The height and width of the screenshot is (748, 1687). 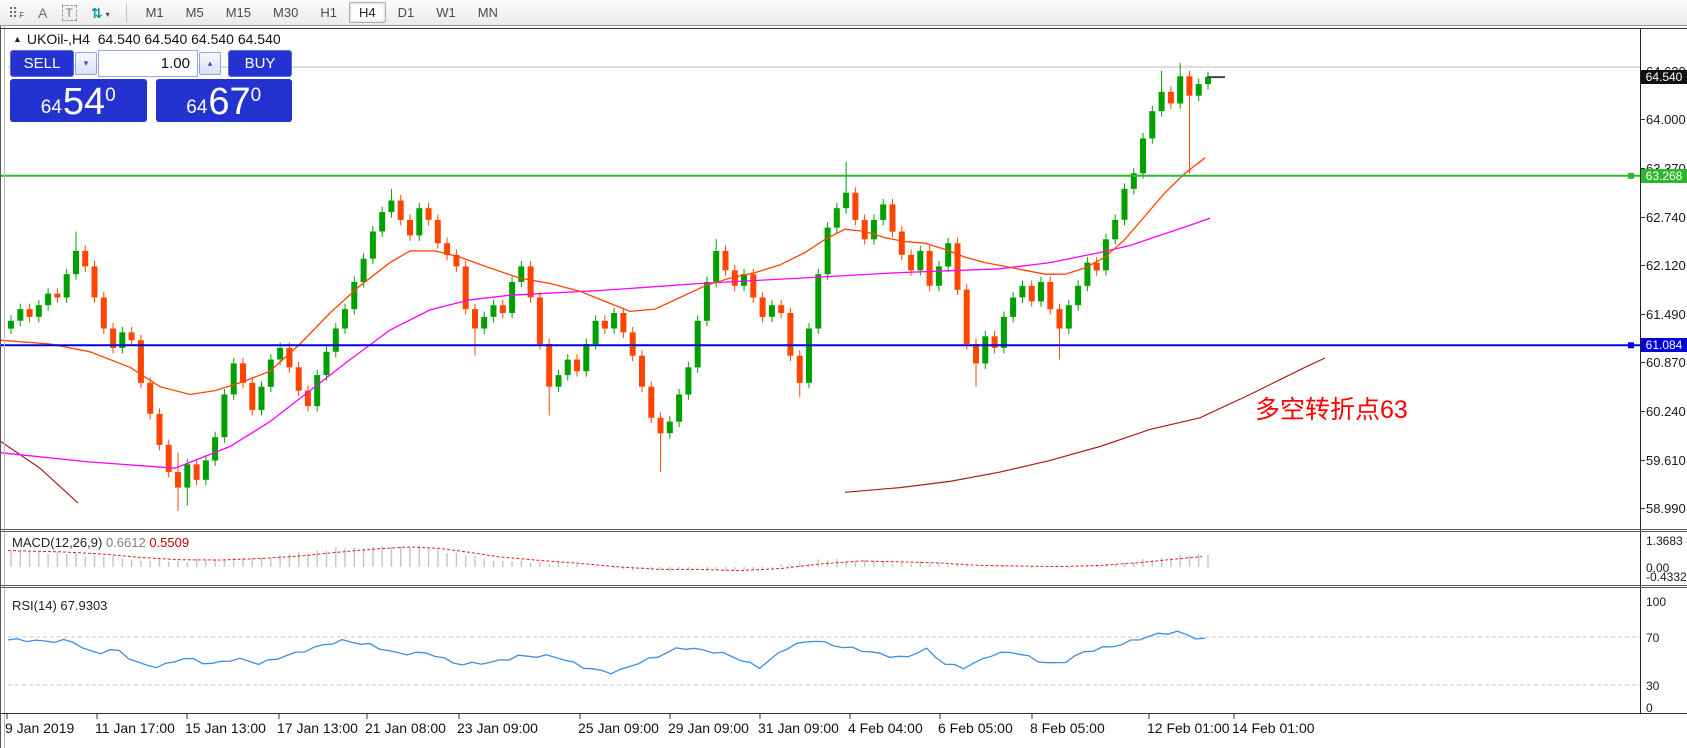 I want to click on chart-top-border, so click(x=843, y=28).